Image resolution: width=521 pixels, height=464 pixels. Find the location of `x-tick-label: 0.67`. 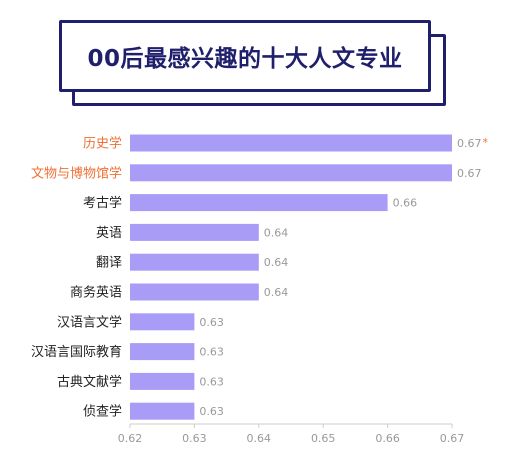

x-tick-label: 0.67 is located at coordinates (452, 438).